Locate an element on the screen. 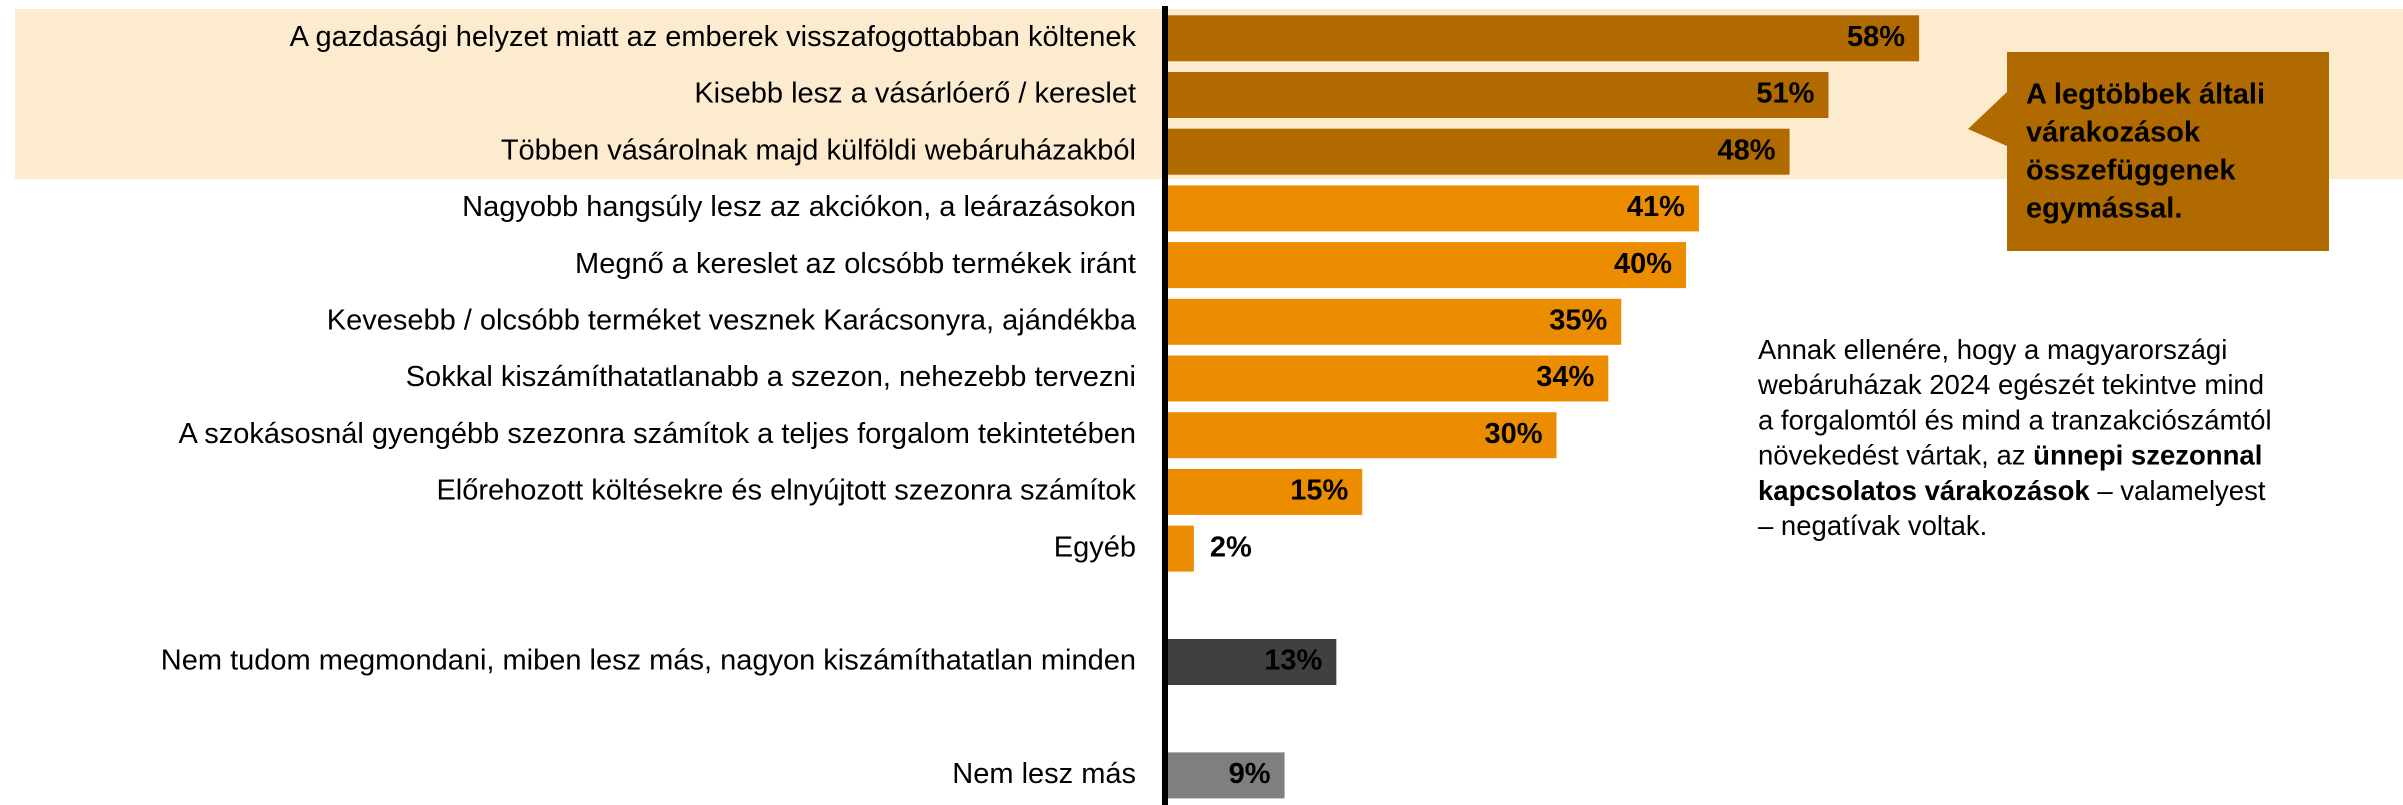  note-segment: – negatívak voltak. is located at coordinates (1872, 525).